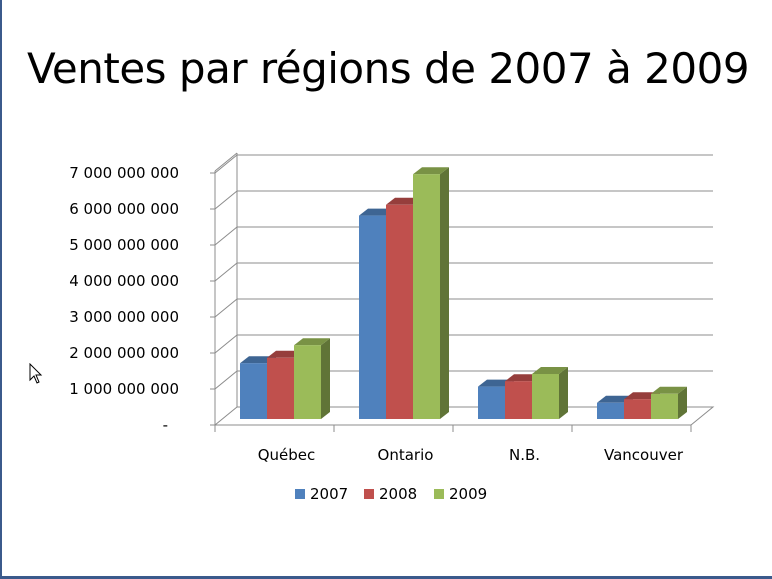 Image resolution: width=772 pixels, height=579 pixels. Describe the element at coordinates (124, 353) in the screenshot. I see `y-tick-label: 2 000 000 000` at that location.